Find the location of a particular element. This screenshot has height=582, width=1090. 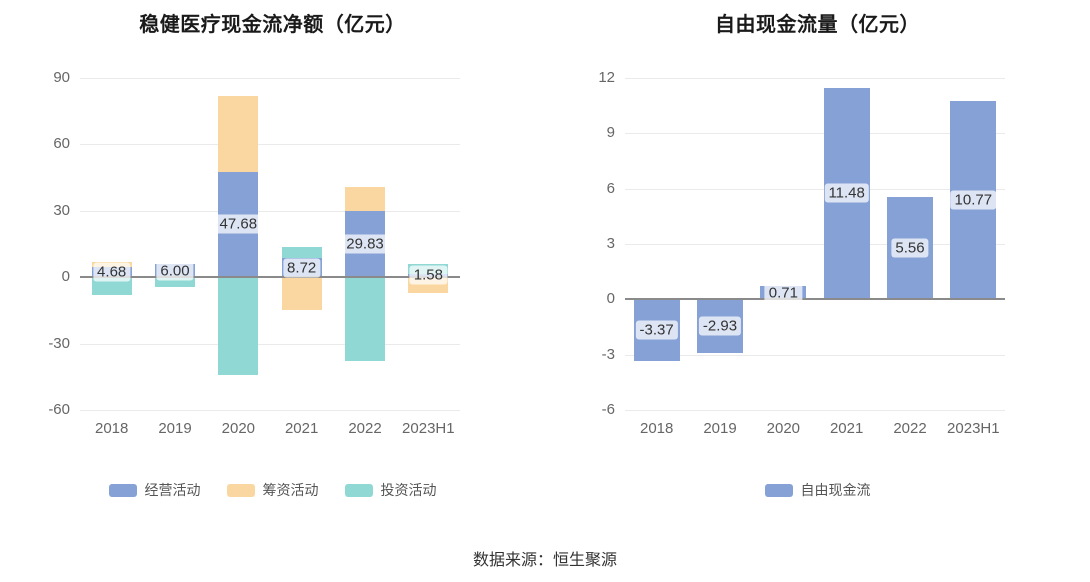

bar-value-label: -3.37 is located at coordinates (656, 330).